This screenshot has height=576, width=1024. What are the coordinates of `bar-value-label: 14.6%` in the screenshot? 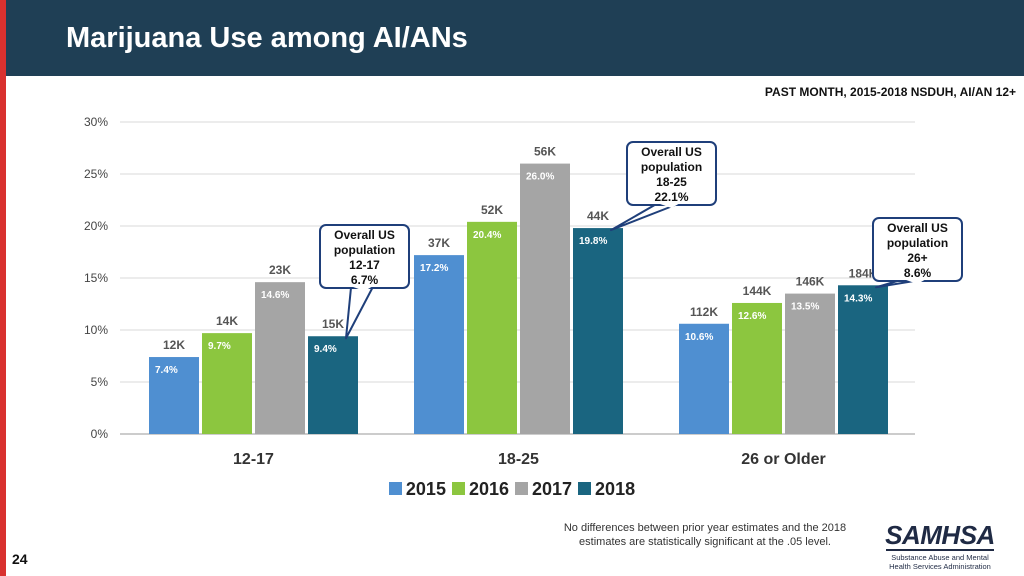 It's located at (275, 295).